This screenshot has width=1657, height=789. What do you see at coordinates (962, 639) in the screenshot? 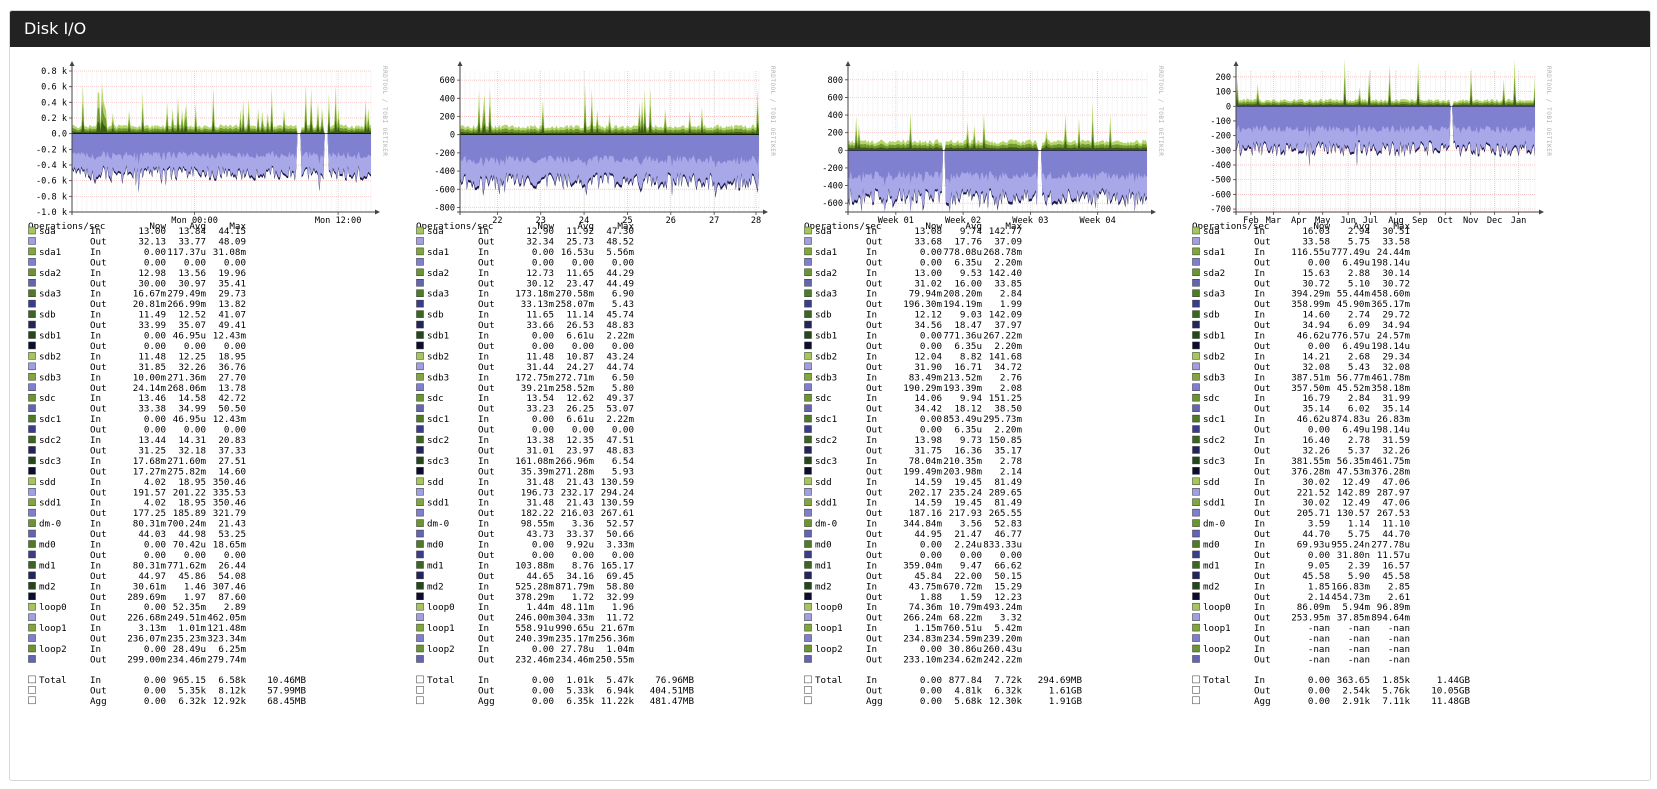
I see `out-avg-value: 234.59m` at bounding box center [962, 639].